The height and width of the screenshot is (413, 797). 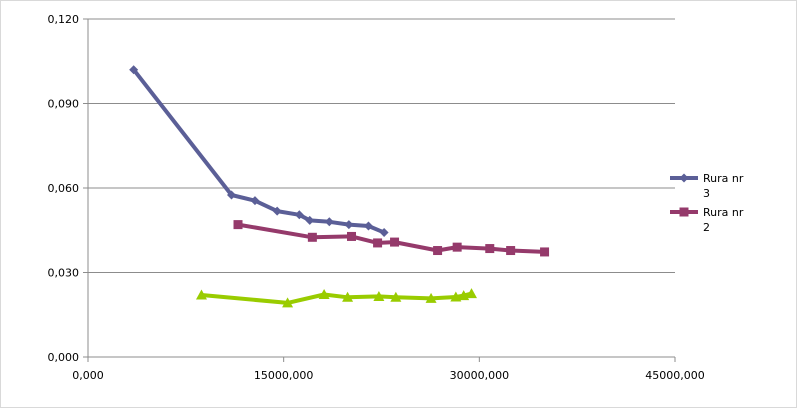 I want to click on y-tick-label: 0,120, so click(x=64, y=19).